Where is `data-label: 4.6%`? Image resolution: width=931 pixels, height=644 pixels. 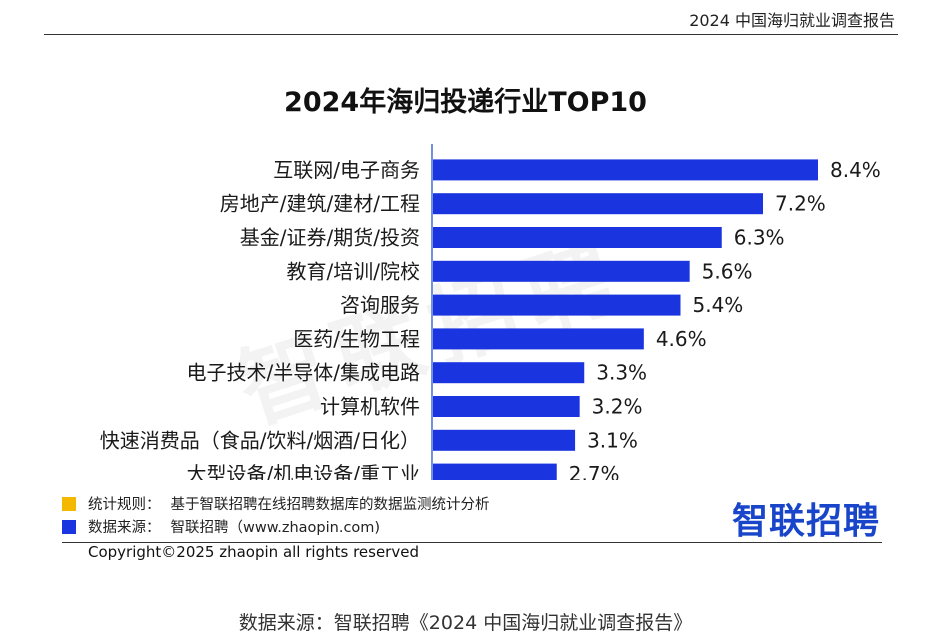
data-label: 4.6% is located at coordinates (681, 339).